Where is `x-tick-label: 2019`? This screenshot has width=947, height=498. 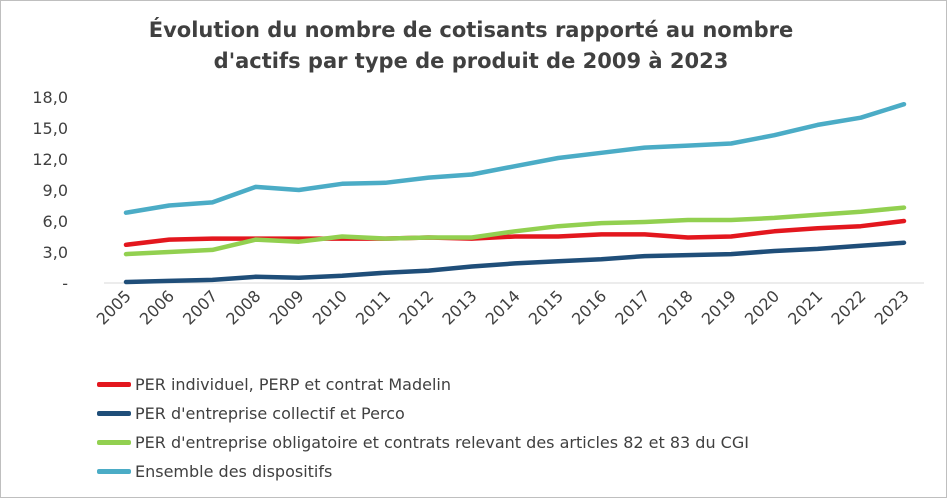
x-tick-label: 2019 is located at coordinates (719, 307).